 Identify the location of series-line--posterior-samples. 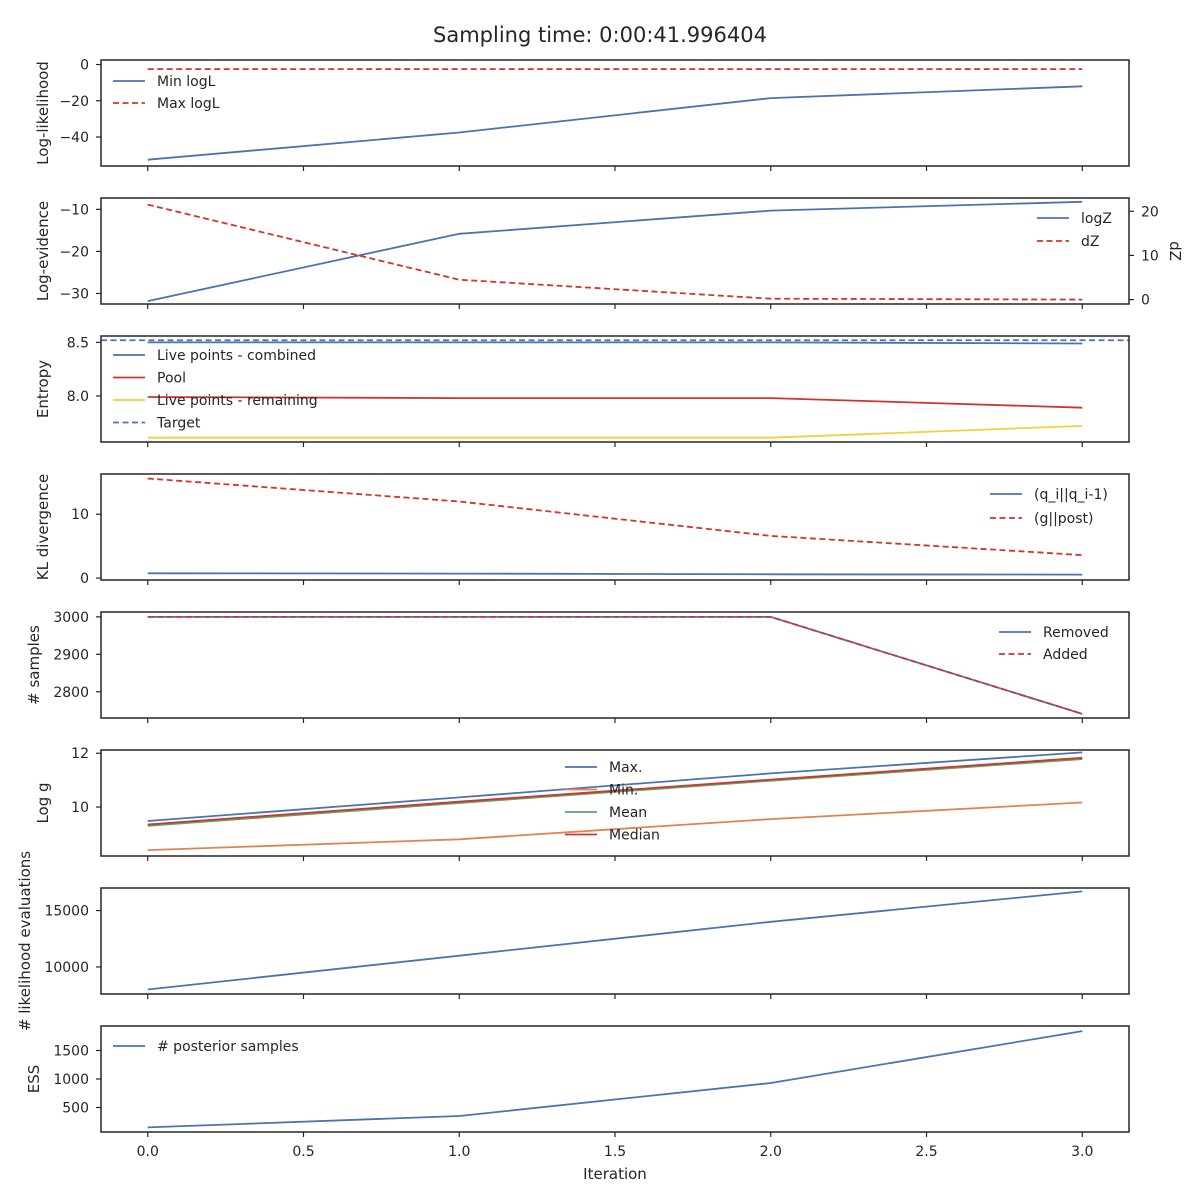
(615, 1079).